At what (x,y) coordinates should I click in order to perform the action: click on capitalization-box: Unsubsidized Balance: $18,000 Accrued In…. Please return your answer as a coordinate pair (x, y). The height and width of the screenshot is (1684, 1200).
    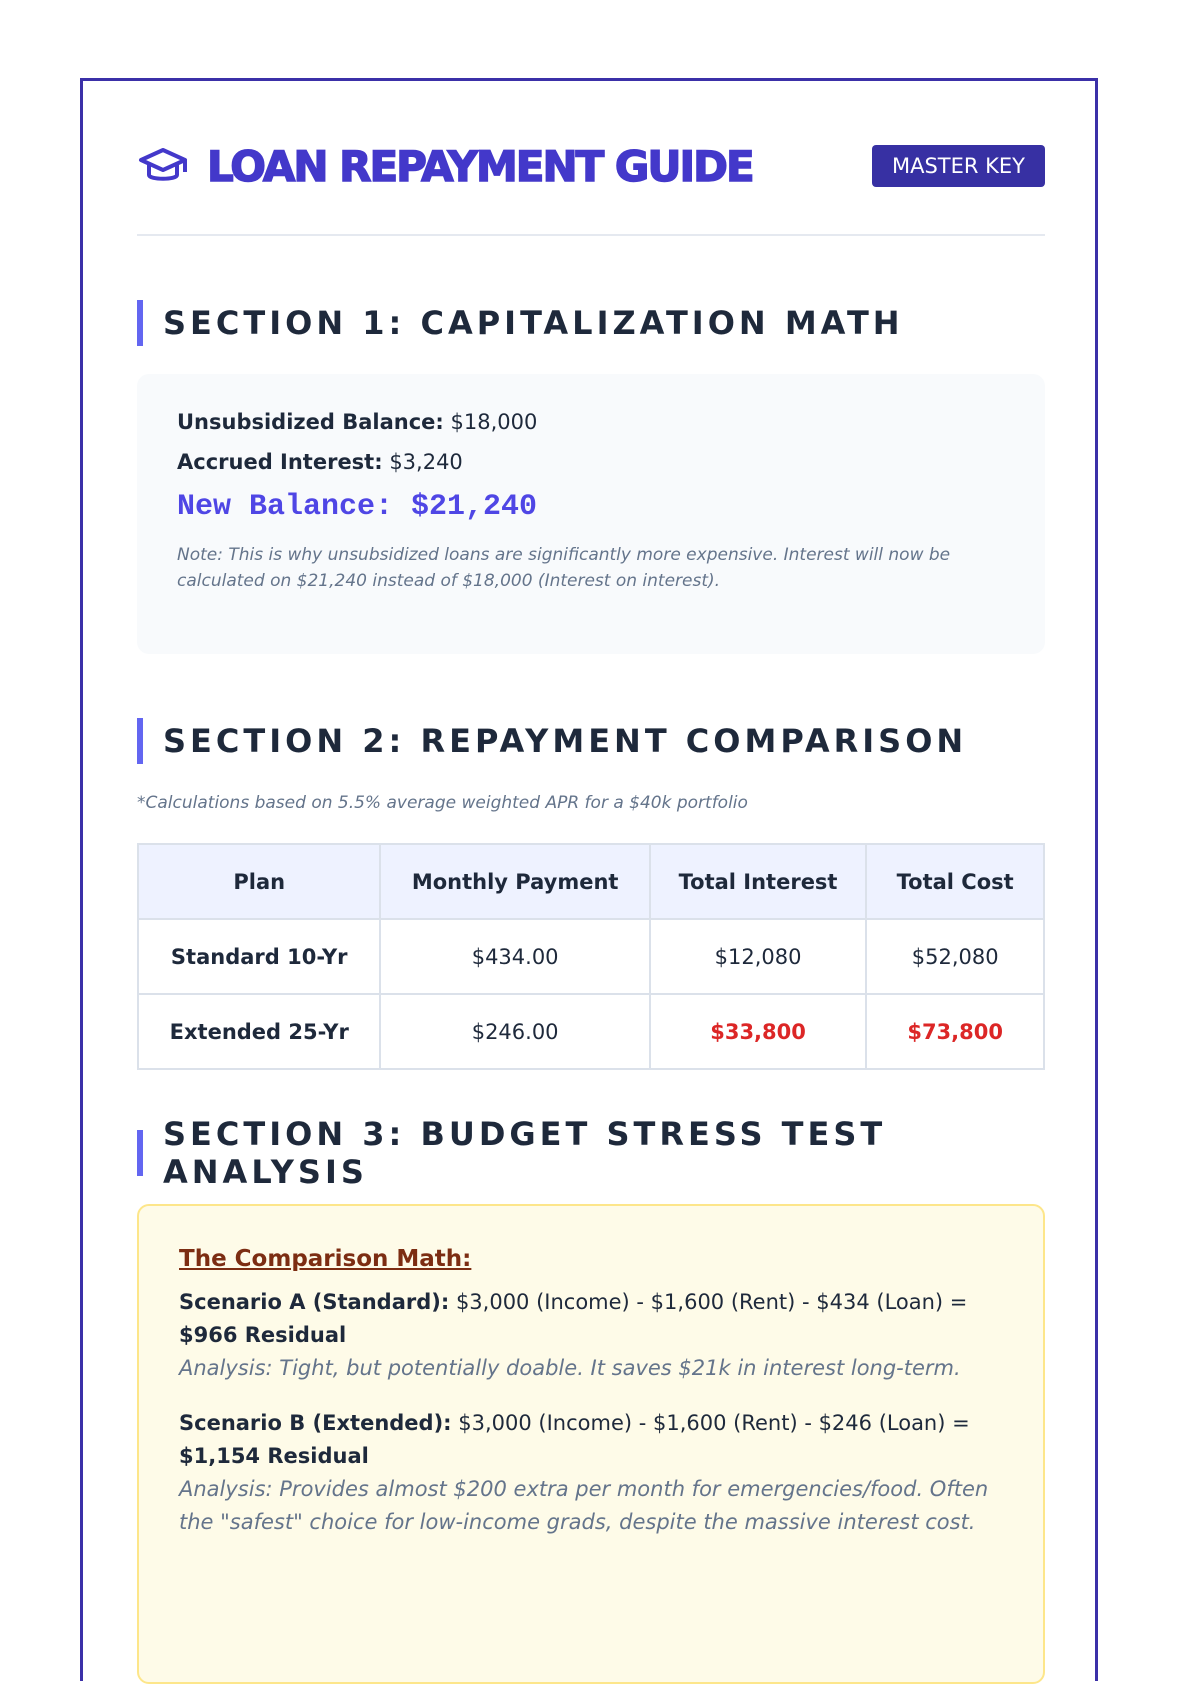
    Looking at the image, I should click on (591, 514).